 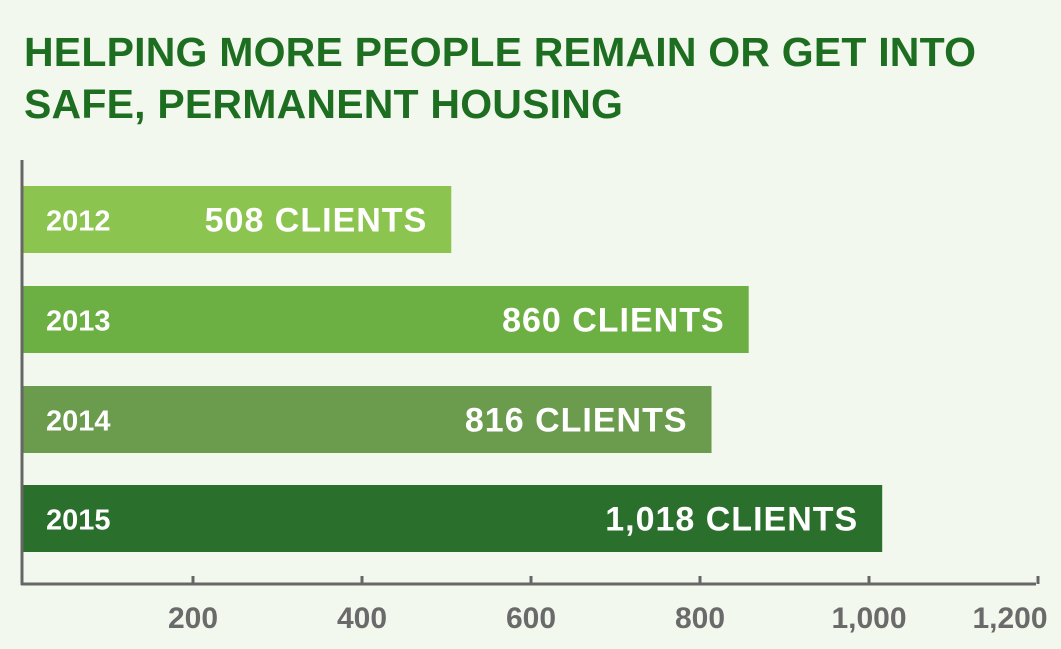 What do you see at coordinates (1009, 618) in the screenshot?
I see `x-tick-label-1200: 1,200` at bounding box center [1009, 618].